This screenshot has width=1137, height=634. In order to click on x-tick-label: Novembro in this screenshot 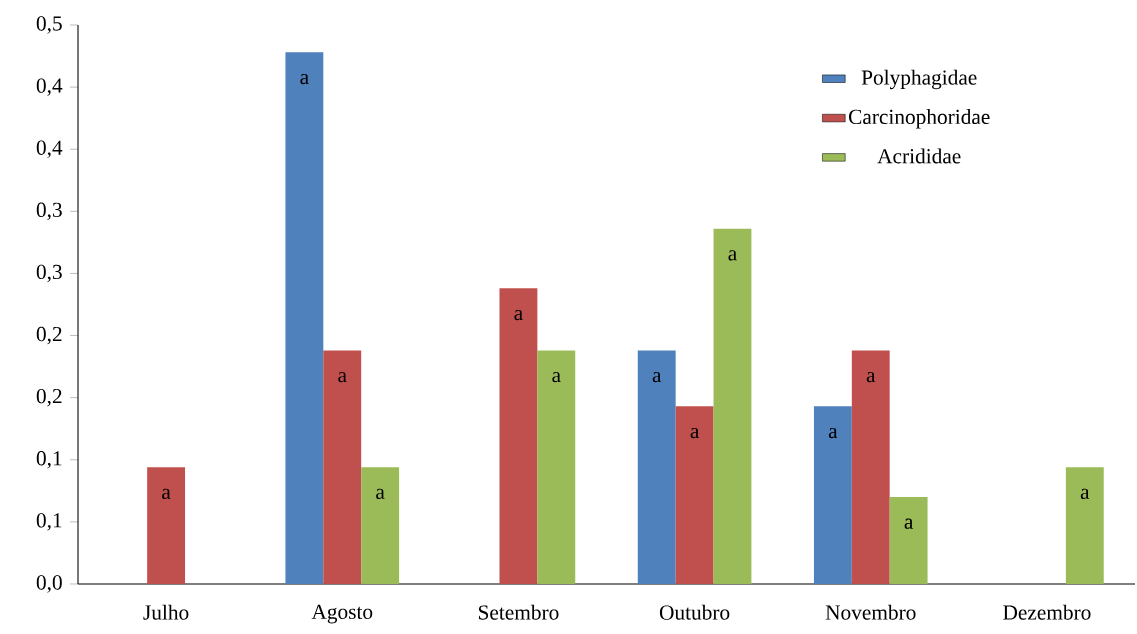, I will do `click(870, 612)`.